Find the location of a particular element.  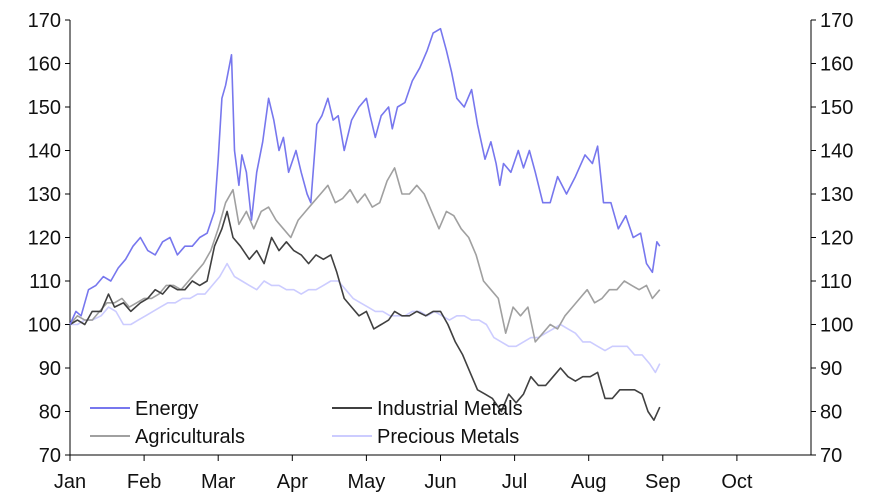

x-tick-label: Sep is located at coordinates (663, 482).